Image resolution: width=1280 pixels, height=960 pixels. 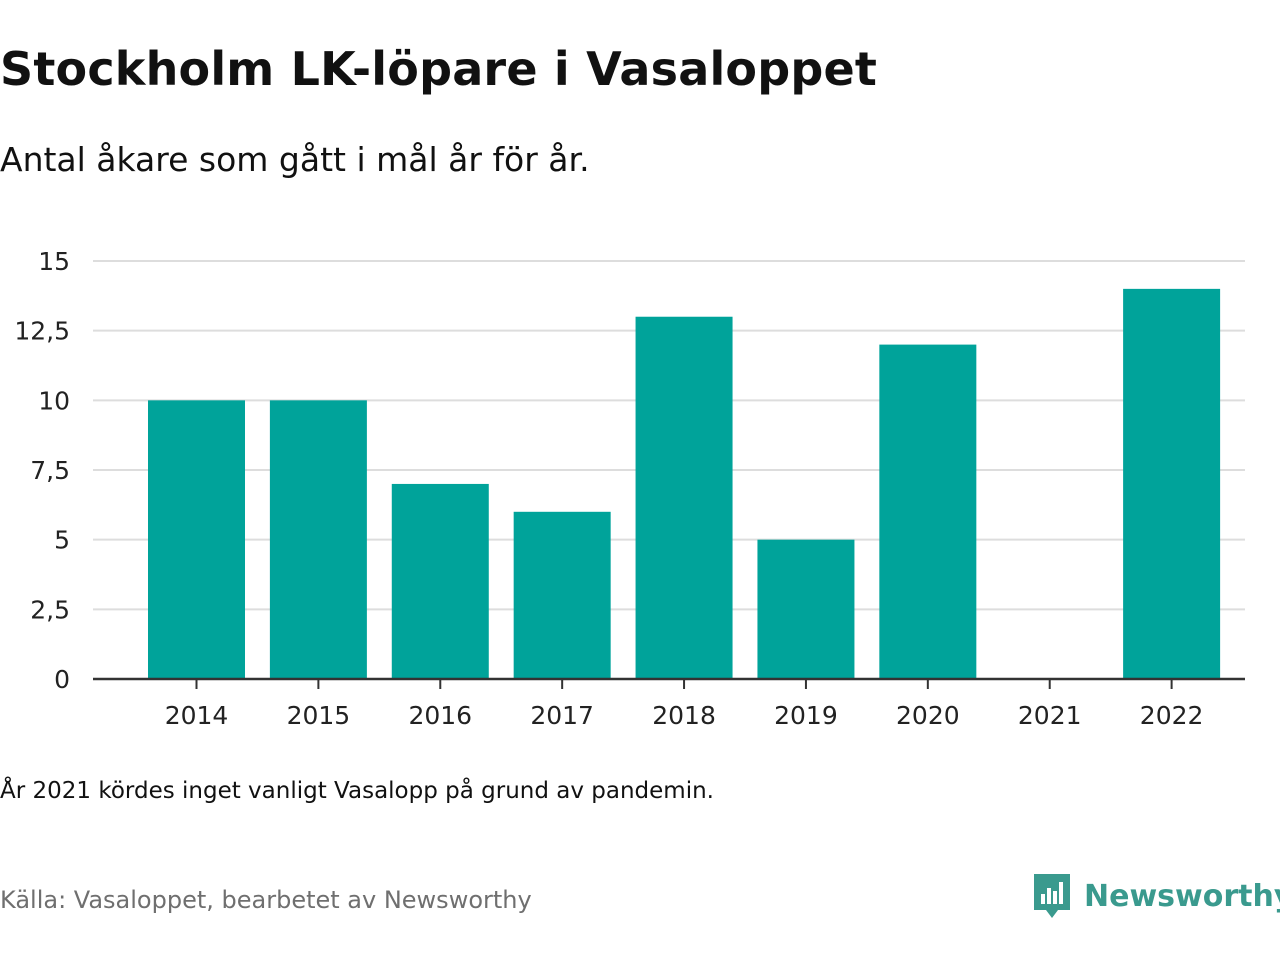 I want to click on y-tick-label: 10, so click(x=54, y=400).